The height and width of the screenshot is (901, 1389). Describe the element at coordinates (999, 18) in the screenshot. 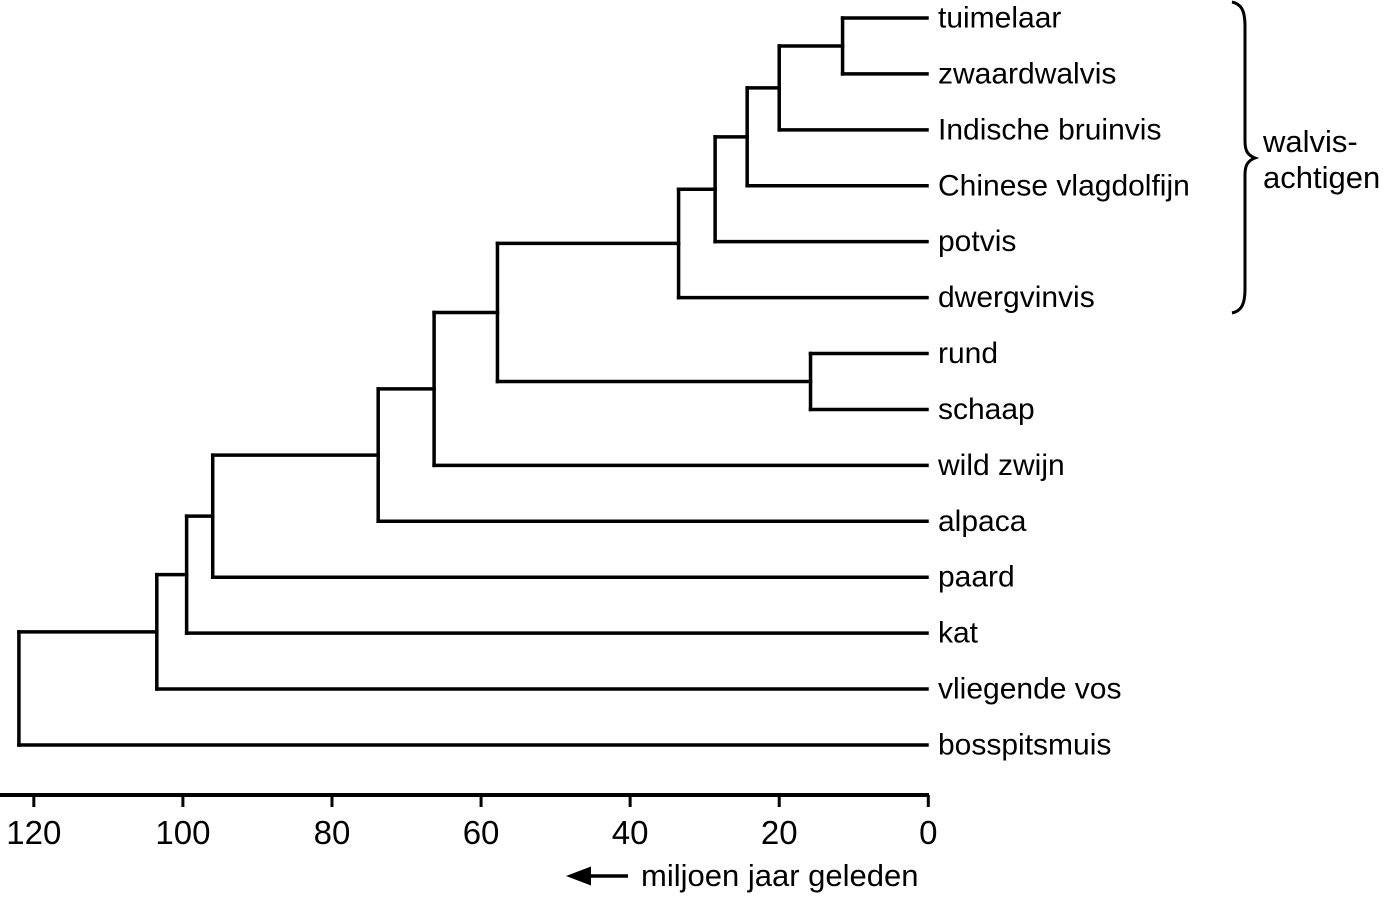

I see `tip-label: tuimelaar` at that location.